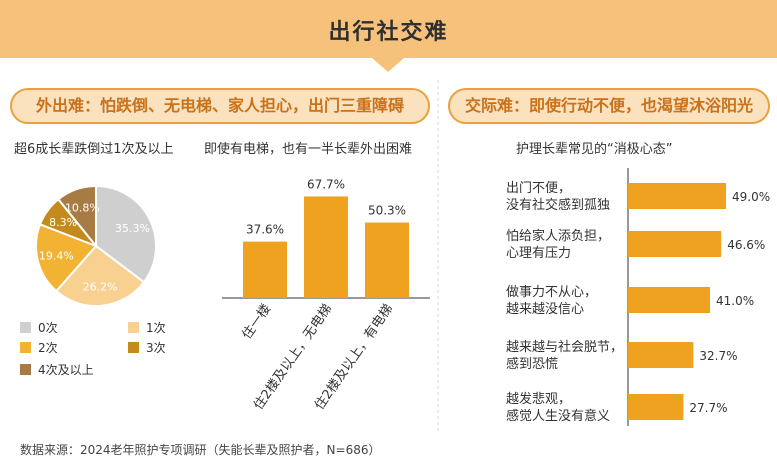 Image resolution: width=777 pixels, height=471 pixels. Describe the element at coordinates (48, 328) in the screenshot. I see `legend-label: 0次` at that location.